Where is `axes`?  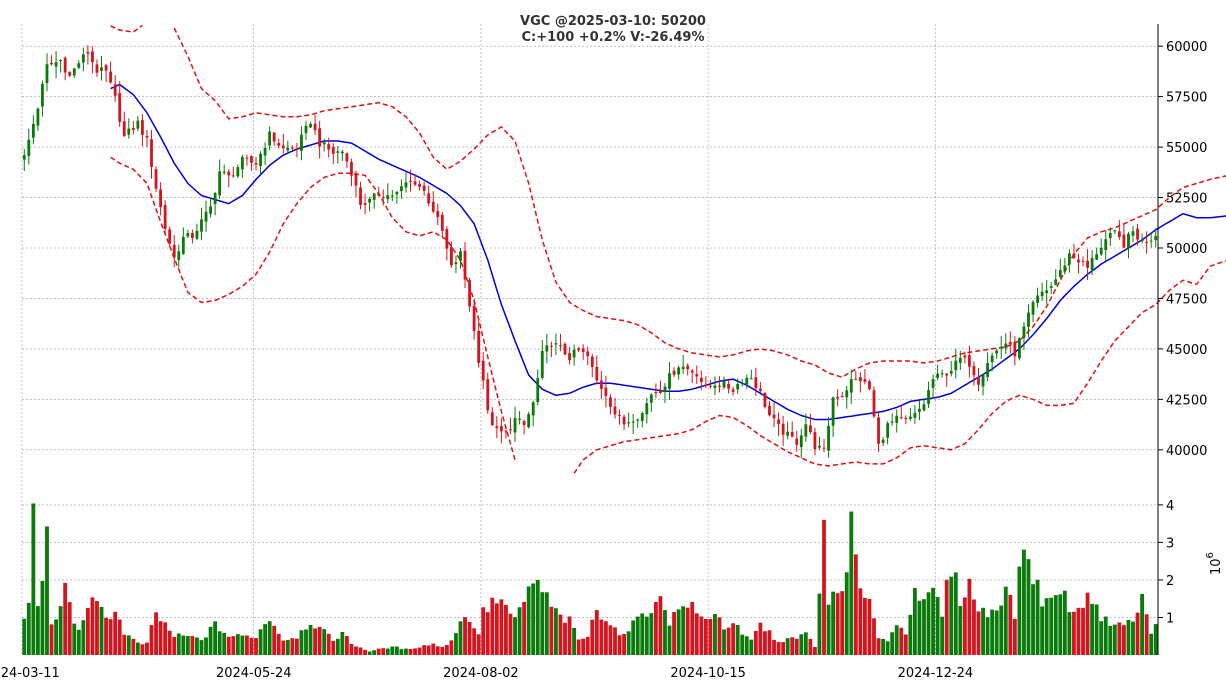
axes is located at coordinates (1160, 339).